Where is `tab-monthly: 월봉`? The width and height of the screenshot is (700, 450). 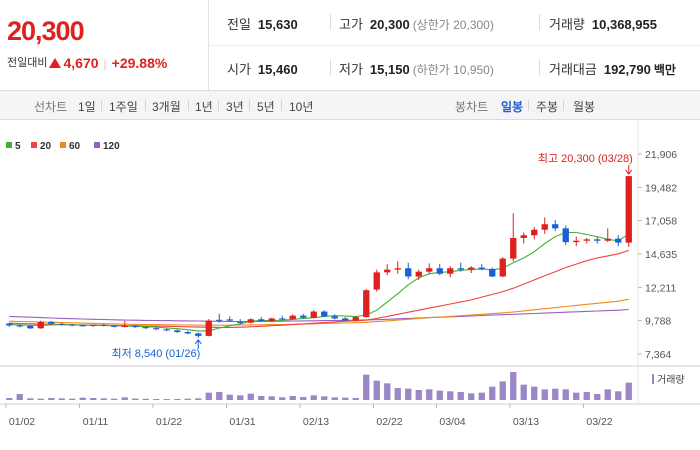 tab-monthly: 월봉 is located at coordinates (584, 107).